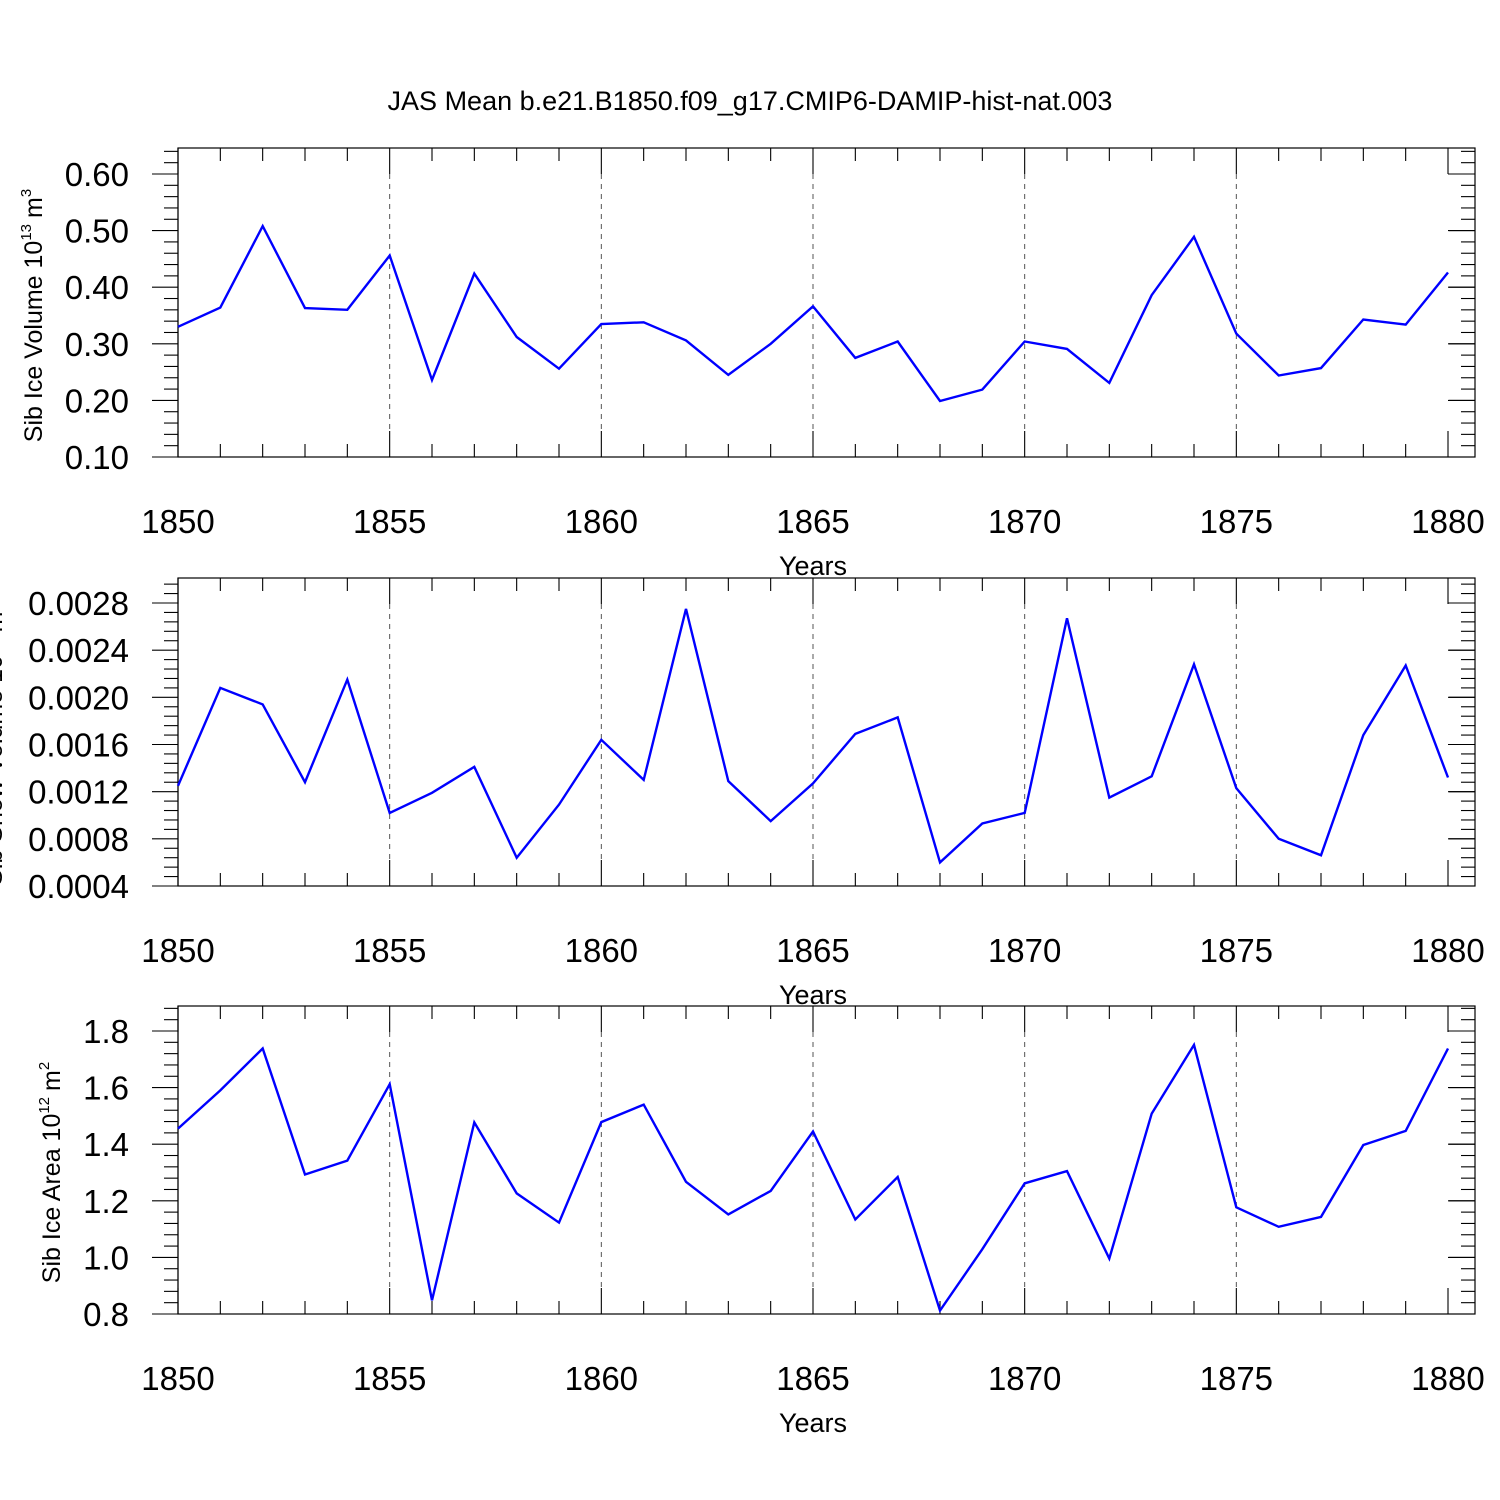 Image resolution: width=1500 pixels, height=1500 pixels. Describe the element at coordinates (97, 231) in the screenshot. I see `y-tick-label: 0.50` at that location.